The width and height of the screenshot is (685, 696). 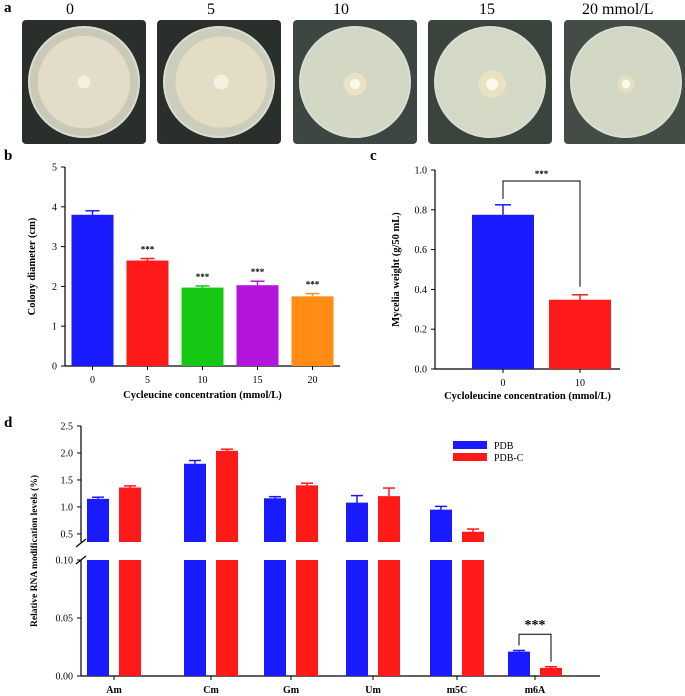 What do you see at coordinates (551, 671) in the screenshot?
I see `bar-m6A-PDB-C` at bounding box center [551, 671].